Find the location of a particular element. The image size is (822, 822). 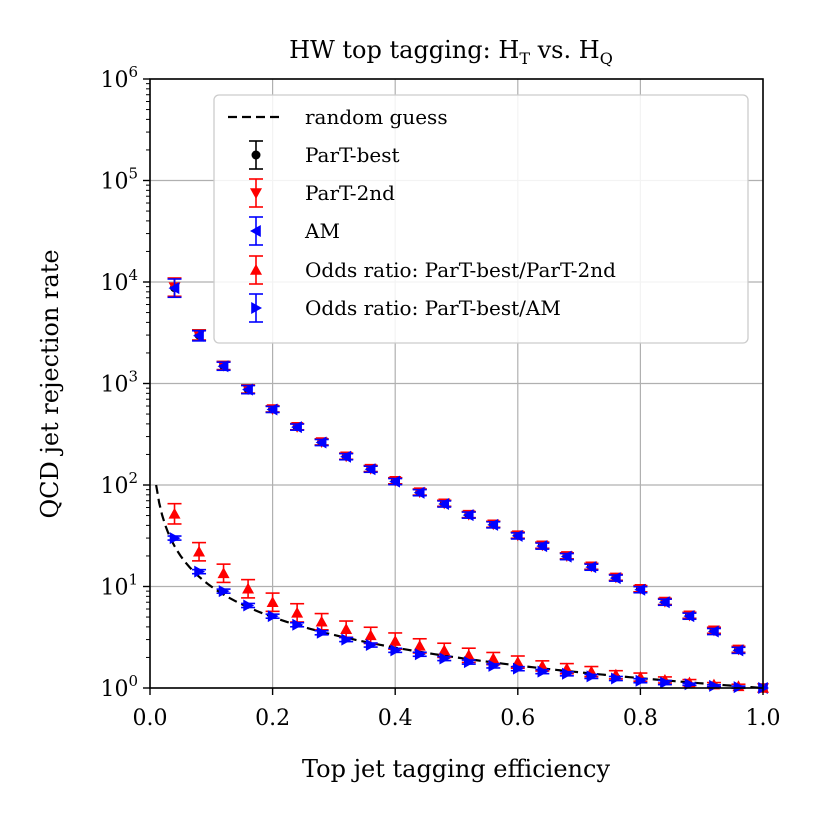

x-tick-label: 0.8 is located at coordinates (640, 718).